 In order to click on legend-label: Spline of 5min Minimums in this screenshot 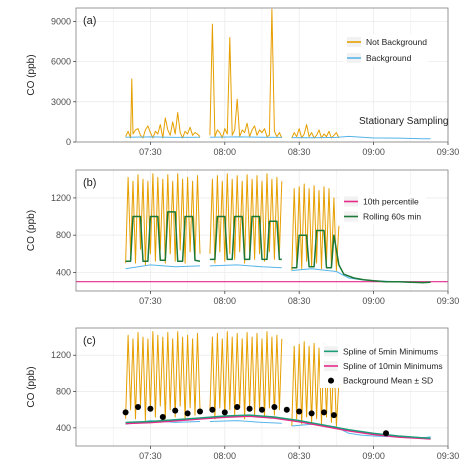, I will do `click(390, 351)`.